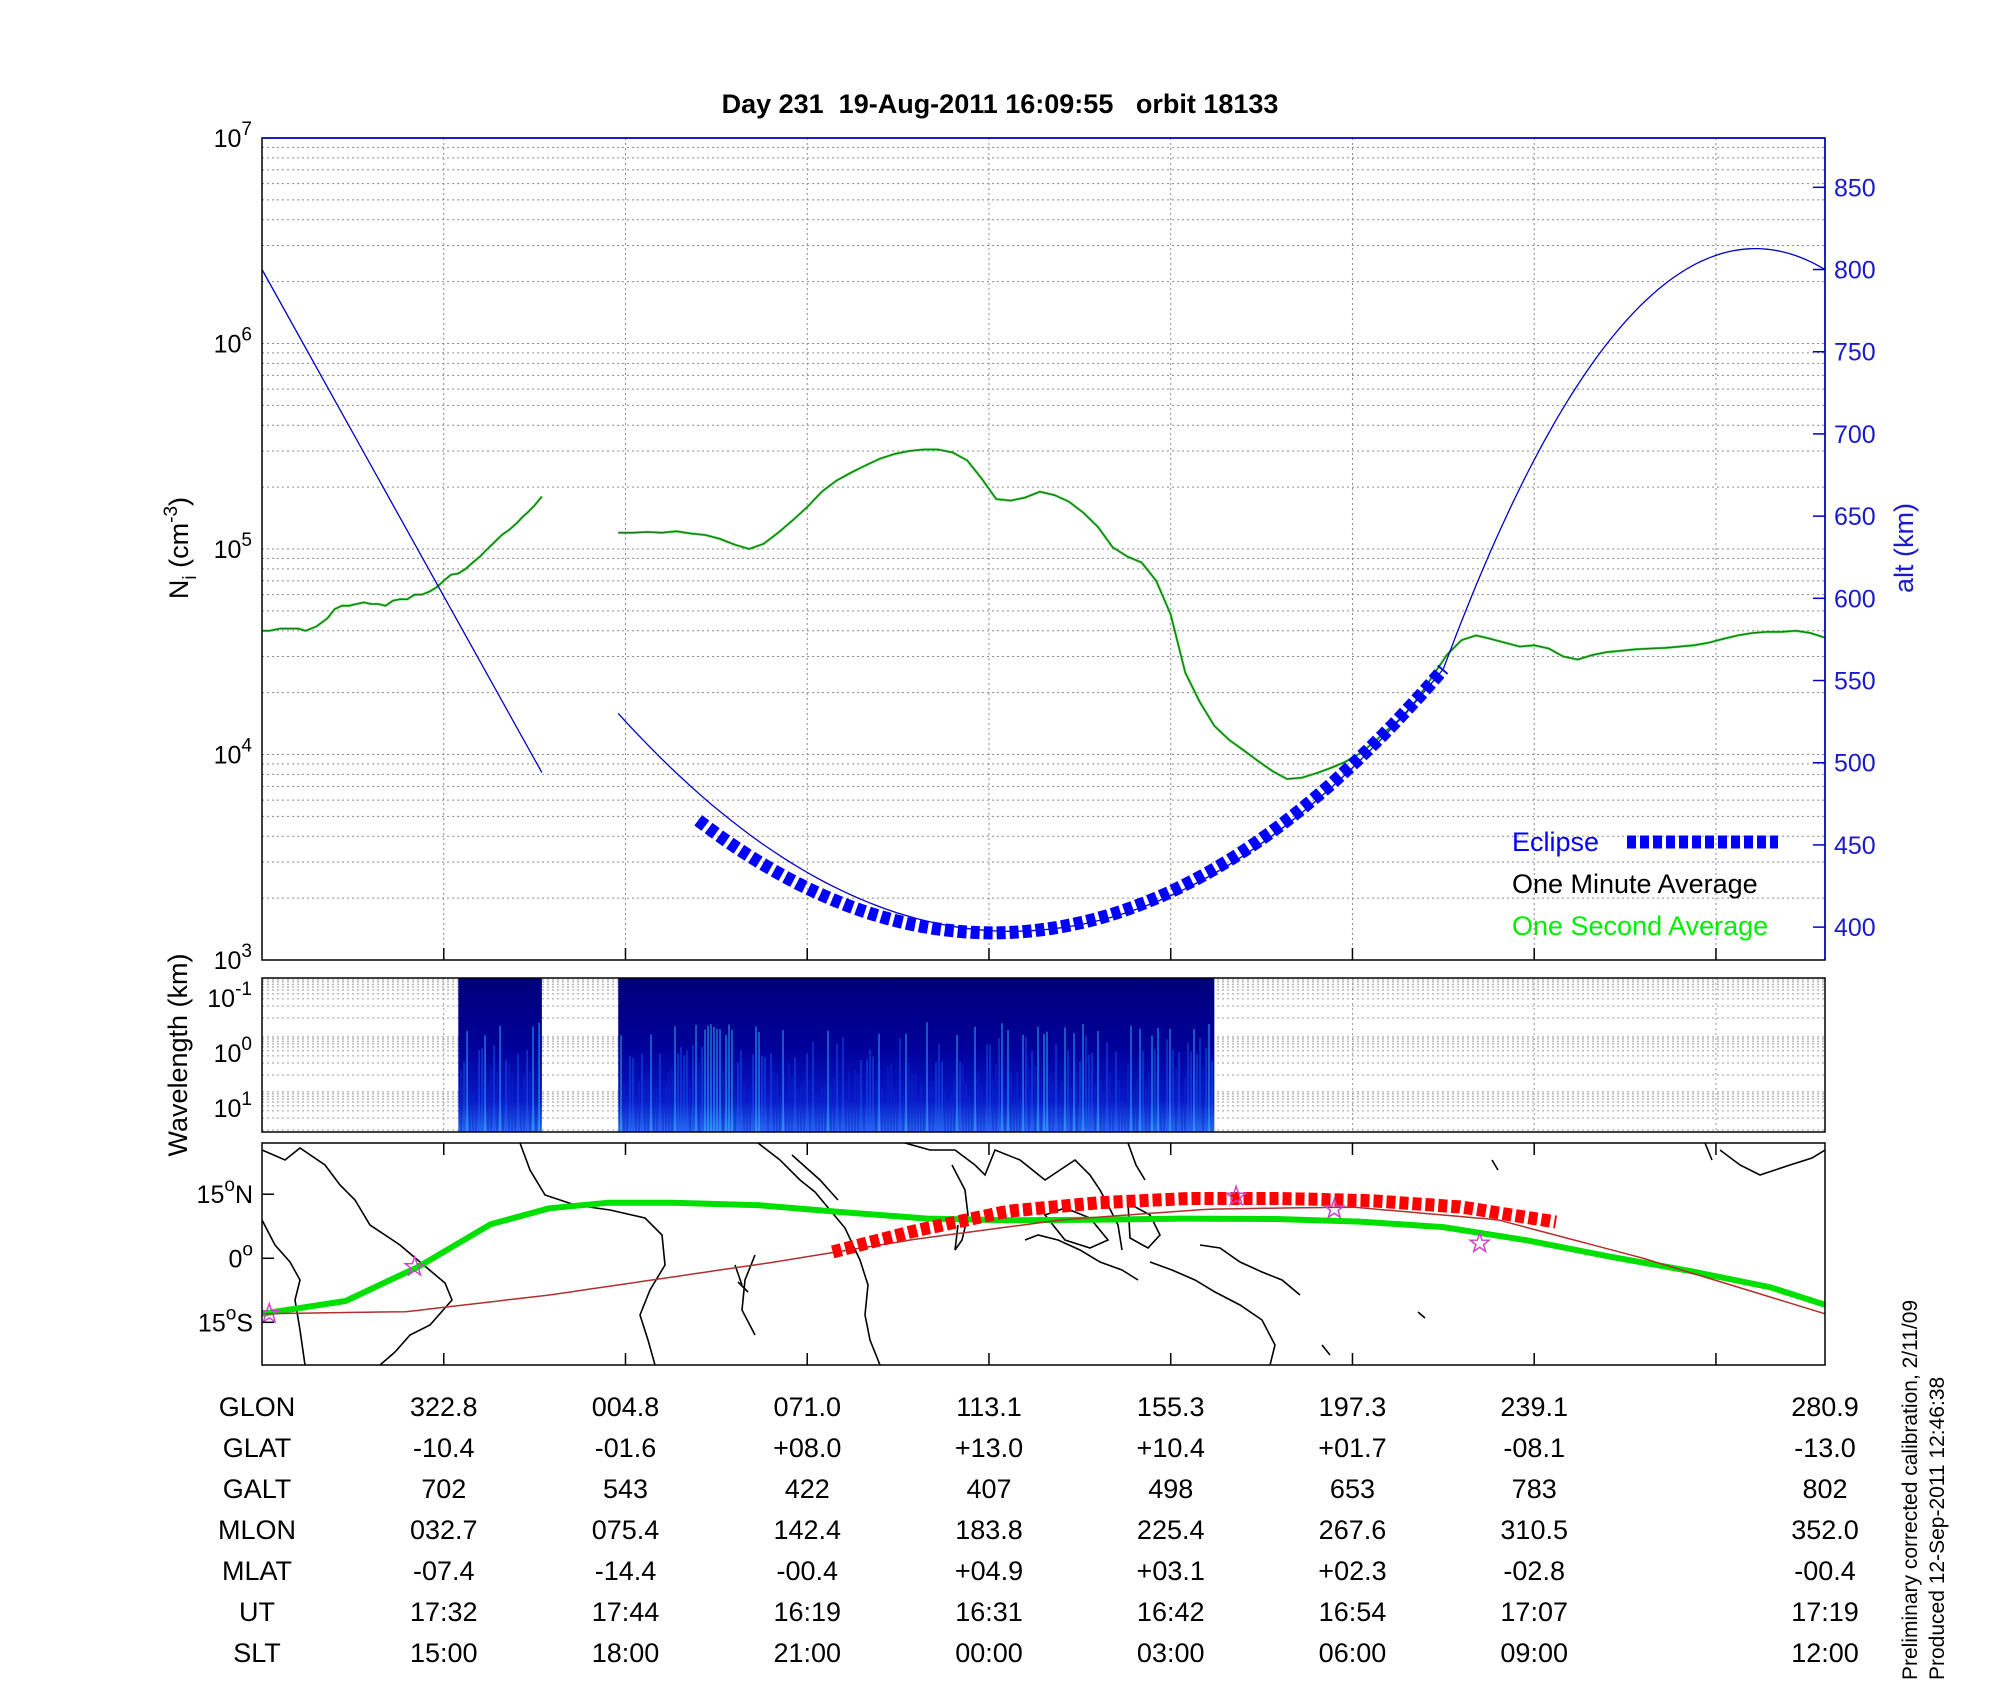 This screenshot has height=1700, width=2000. I want to click on table-cell: 16:31, so click(989, 1612).